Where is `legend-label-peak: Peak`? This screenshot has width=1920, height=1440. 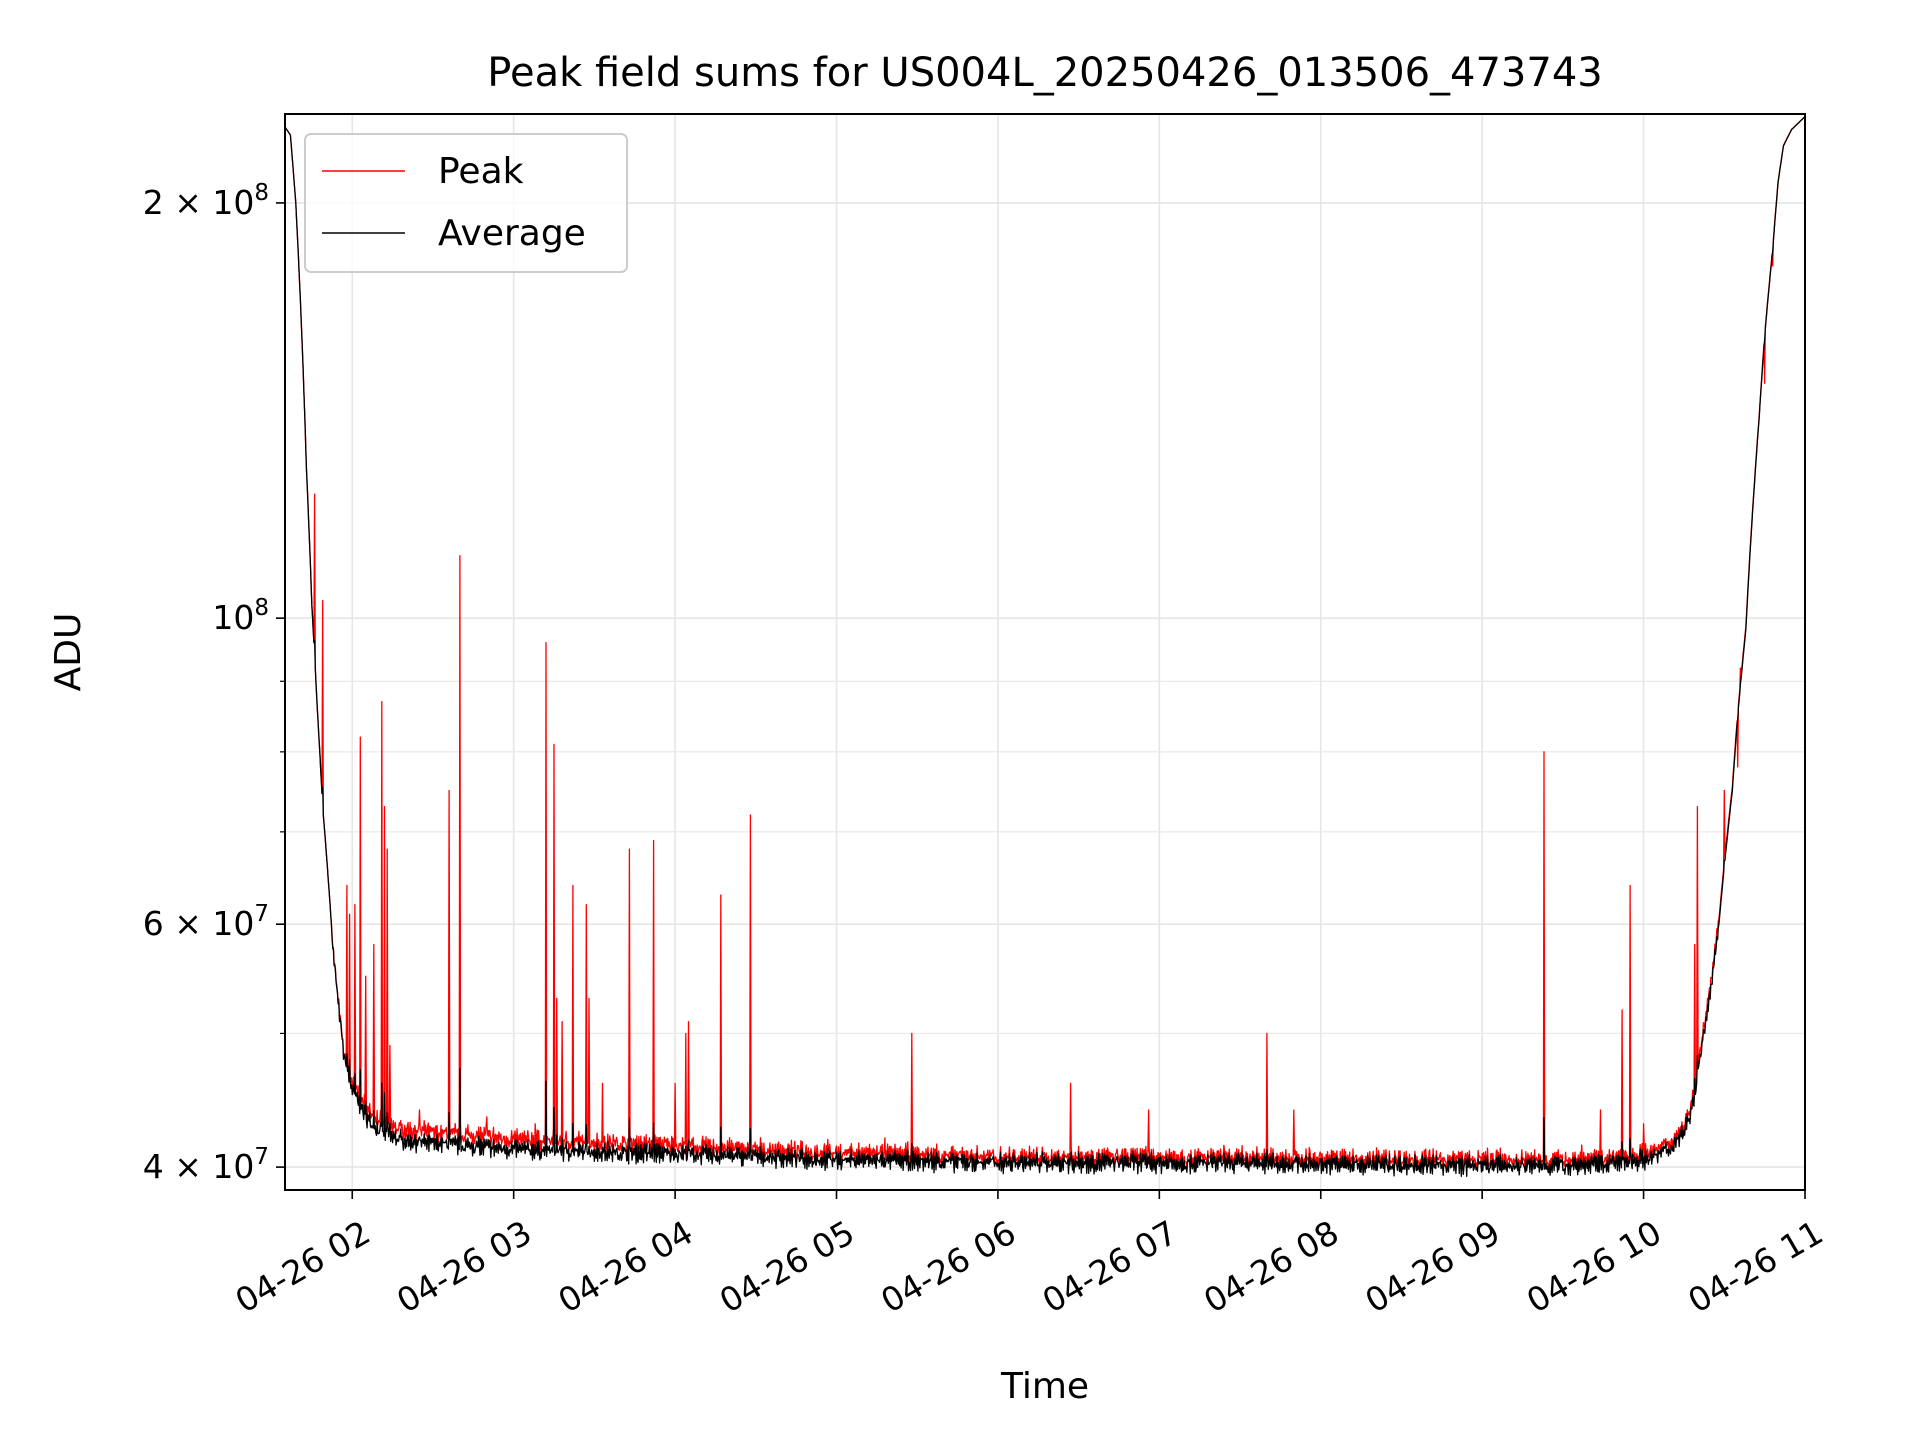
legend-label-peak: Peak is located at coordinates (481, 171).